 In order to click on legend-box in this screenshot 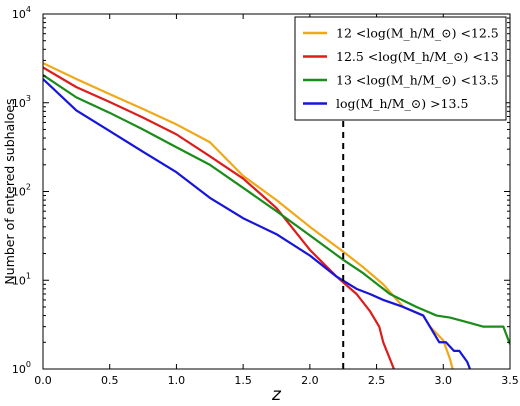, I will do `click(400, 68)`.